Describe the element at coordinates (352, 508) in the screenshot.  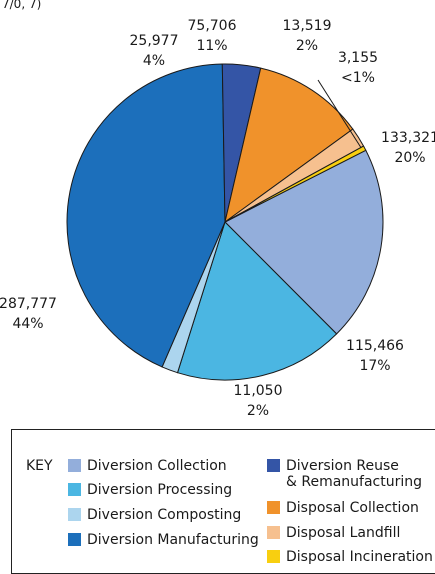
I see `legend-label: Disposal Collection` at that location.